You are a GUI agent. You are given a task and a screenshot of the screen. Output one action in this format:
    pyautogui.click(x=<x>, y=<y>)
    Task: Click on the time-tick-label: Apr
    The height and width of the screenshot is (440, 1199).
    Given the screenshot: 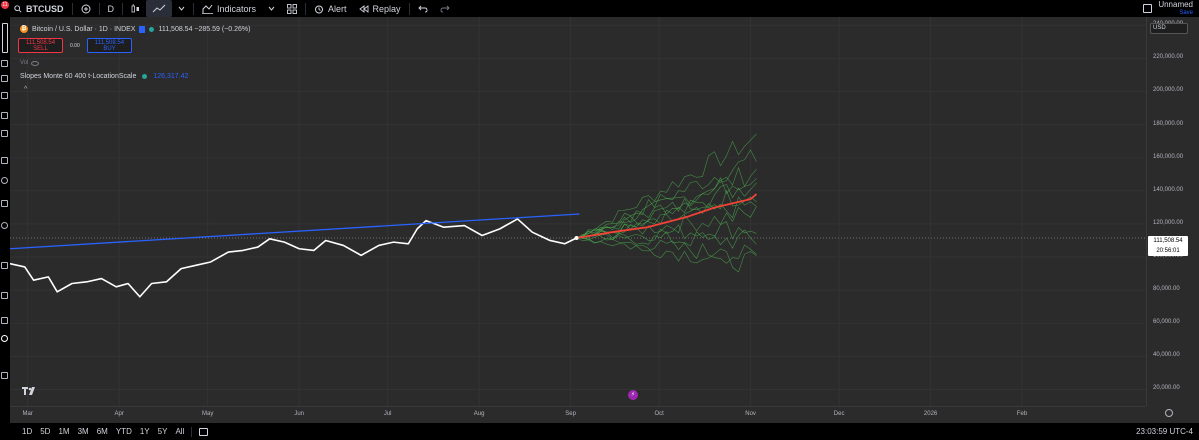 What is the action you would take?
    pyautogui.click(x=119, y=414)
    